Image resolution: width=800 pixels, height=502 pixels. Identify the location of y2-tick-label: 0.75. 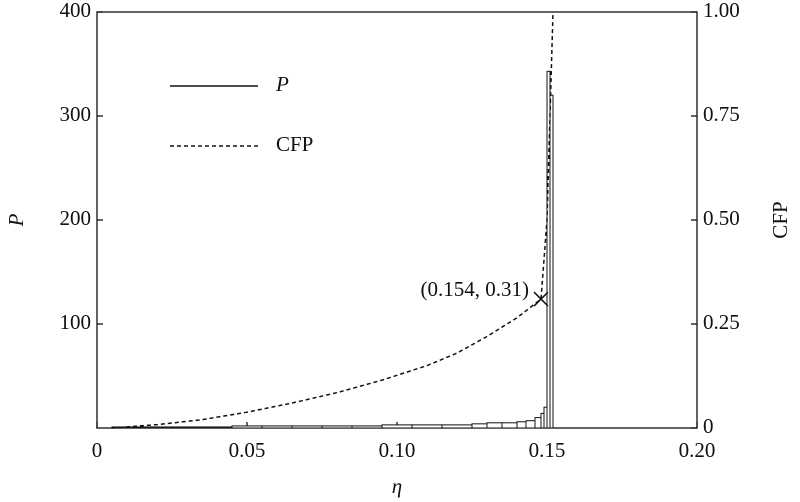
(721, 114).